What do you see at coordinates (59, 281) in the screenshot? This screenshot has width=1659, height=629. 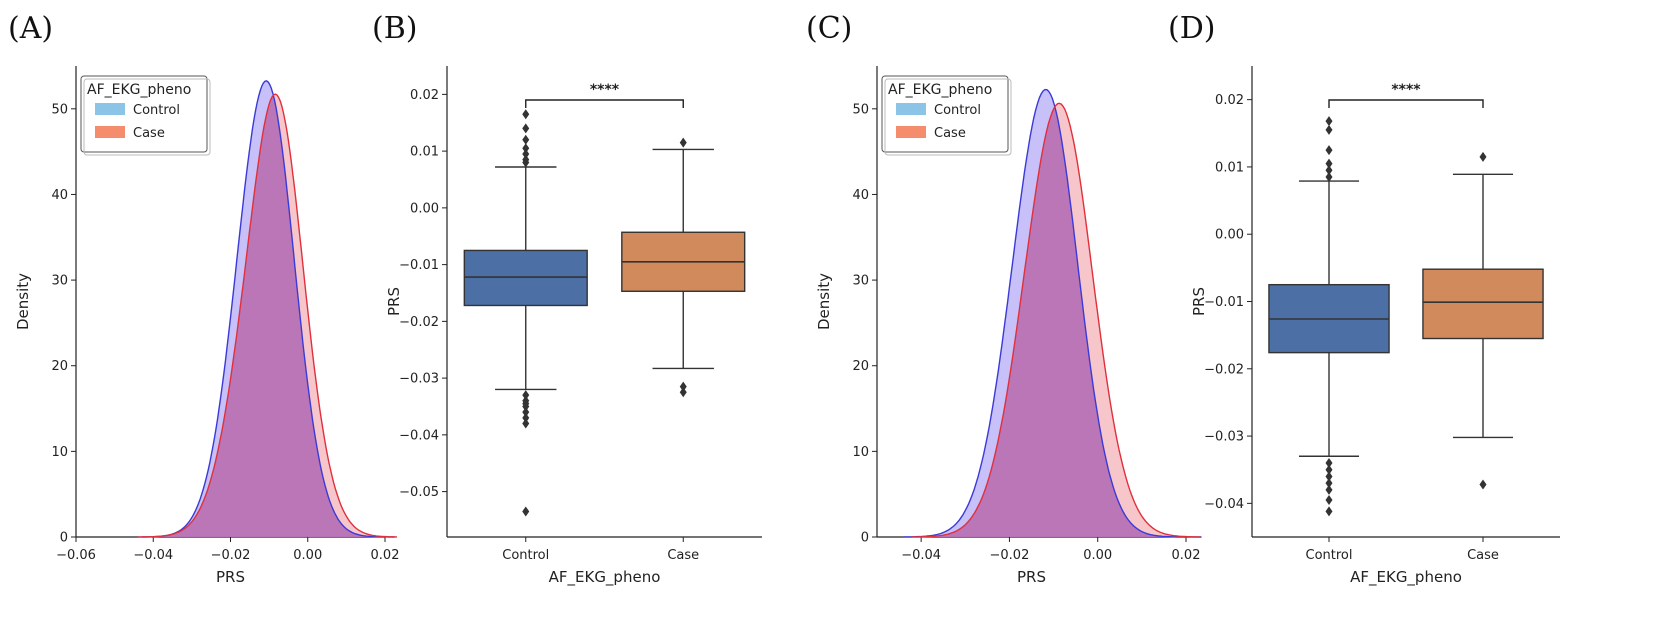 I see `y-tick-label: 30` at bounding box center [59, 281].